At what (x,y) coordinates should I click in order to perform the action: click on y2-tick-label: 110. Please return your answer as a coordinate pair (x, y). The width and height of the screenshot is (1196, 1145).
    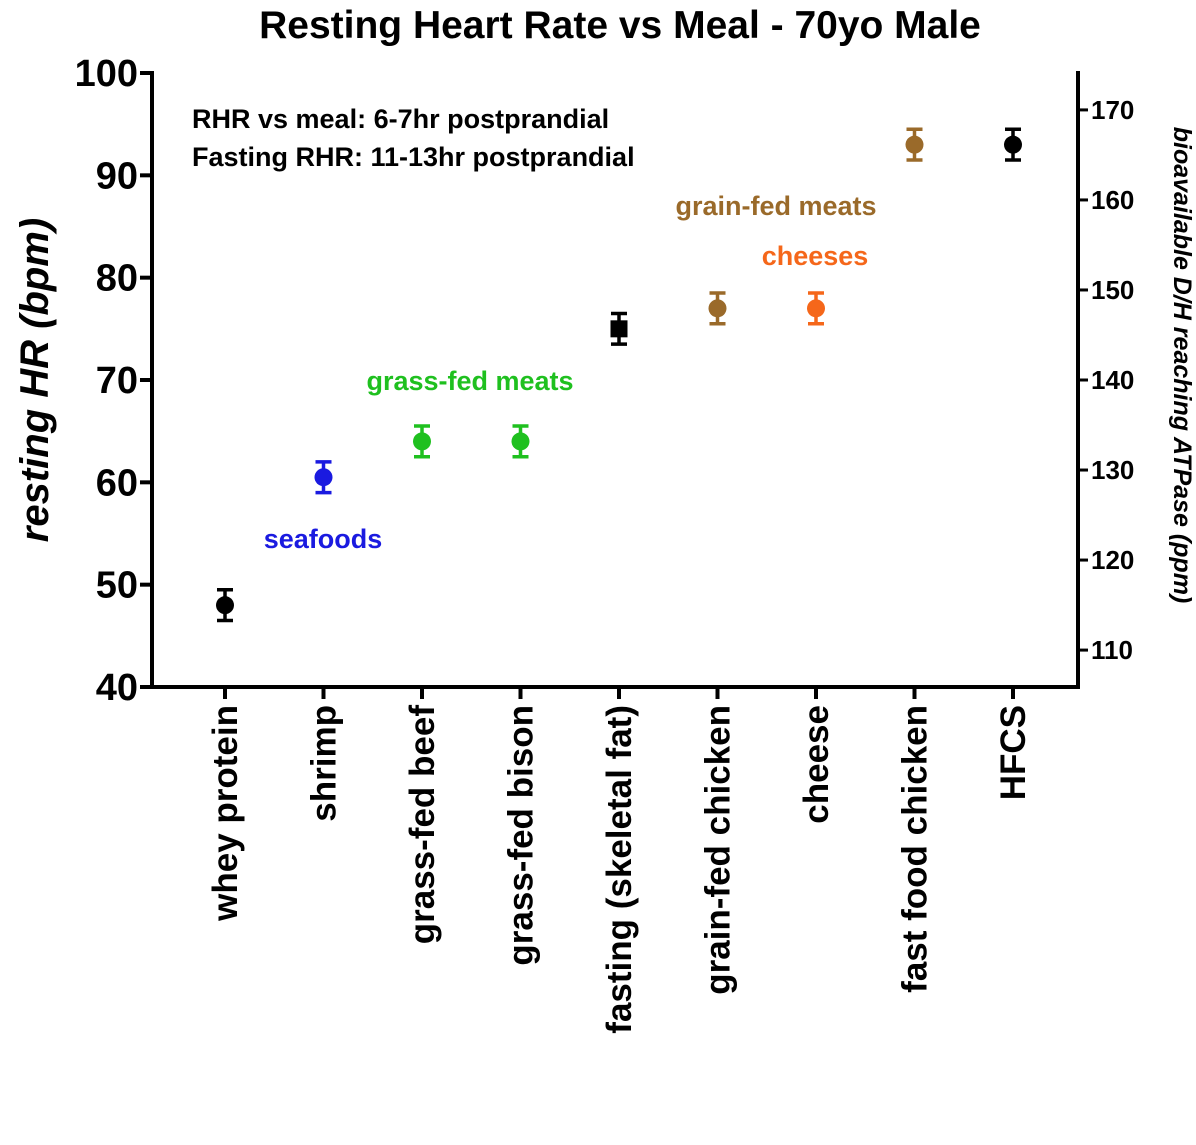
    Looking at the image, I should click on (1112, 650).